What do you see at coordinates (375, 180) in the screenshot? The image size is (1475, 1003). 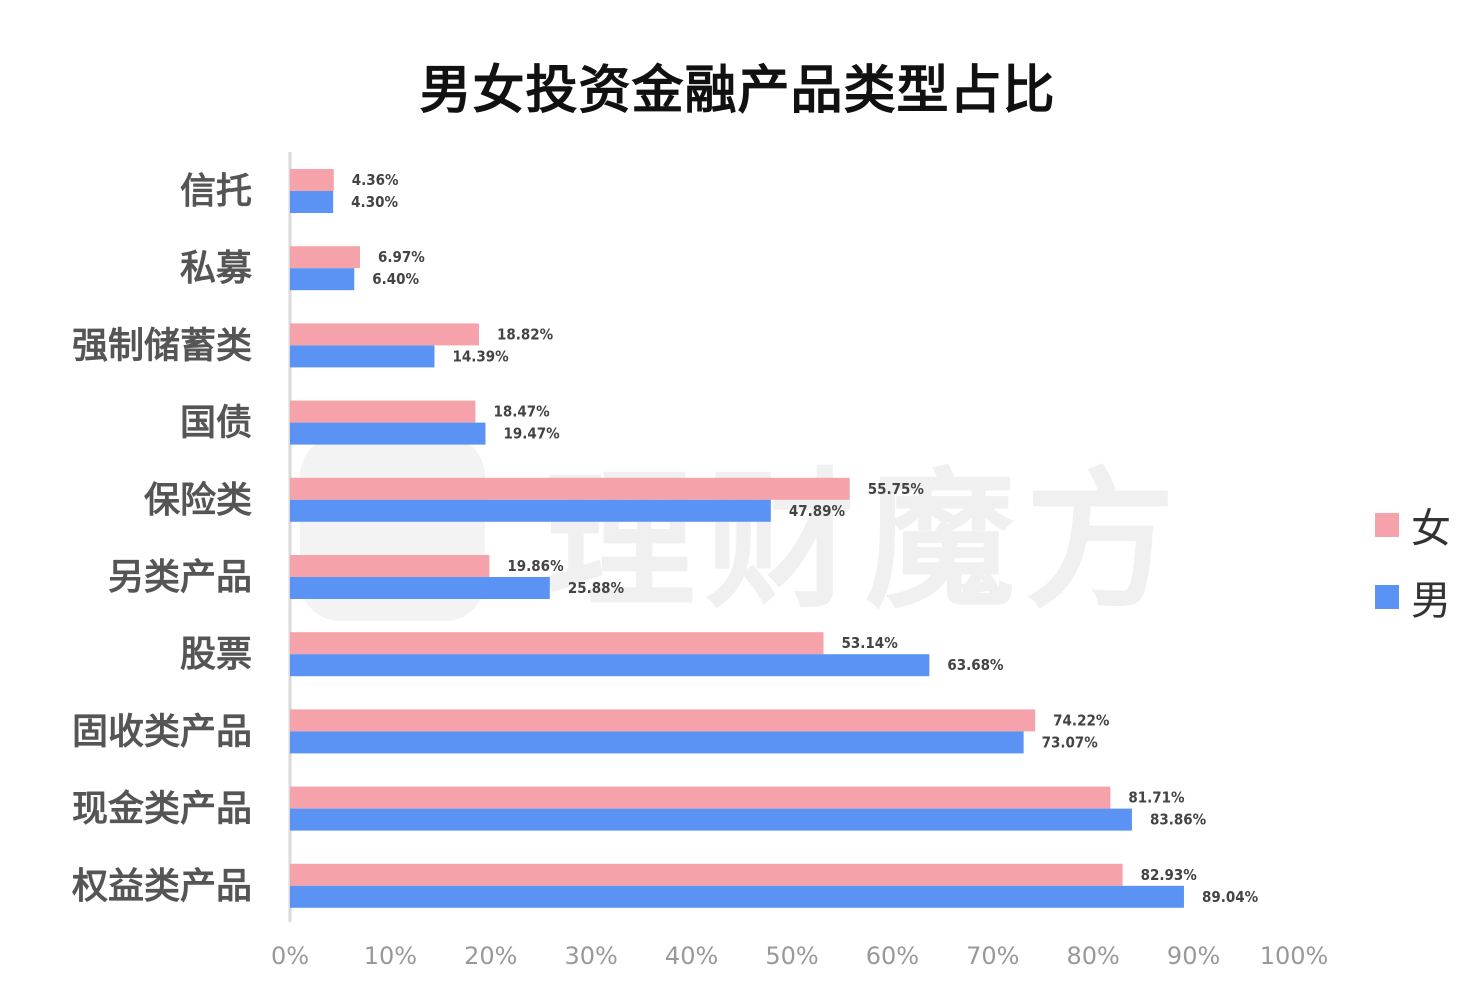 I see `data-label: 4.36%` at bounding box center [375, 180].